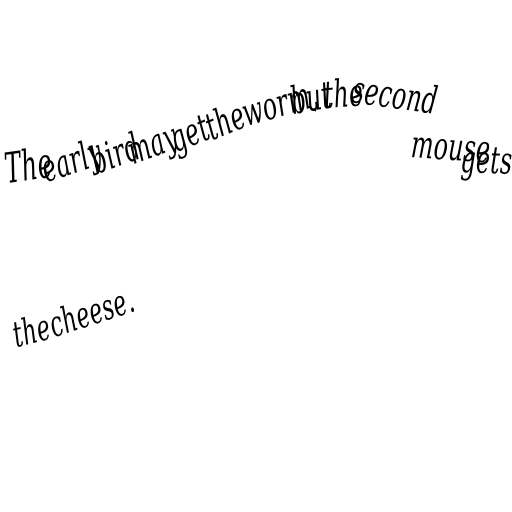  I want to click on handwritten-word: cheese., so click(91, 312).